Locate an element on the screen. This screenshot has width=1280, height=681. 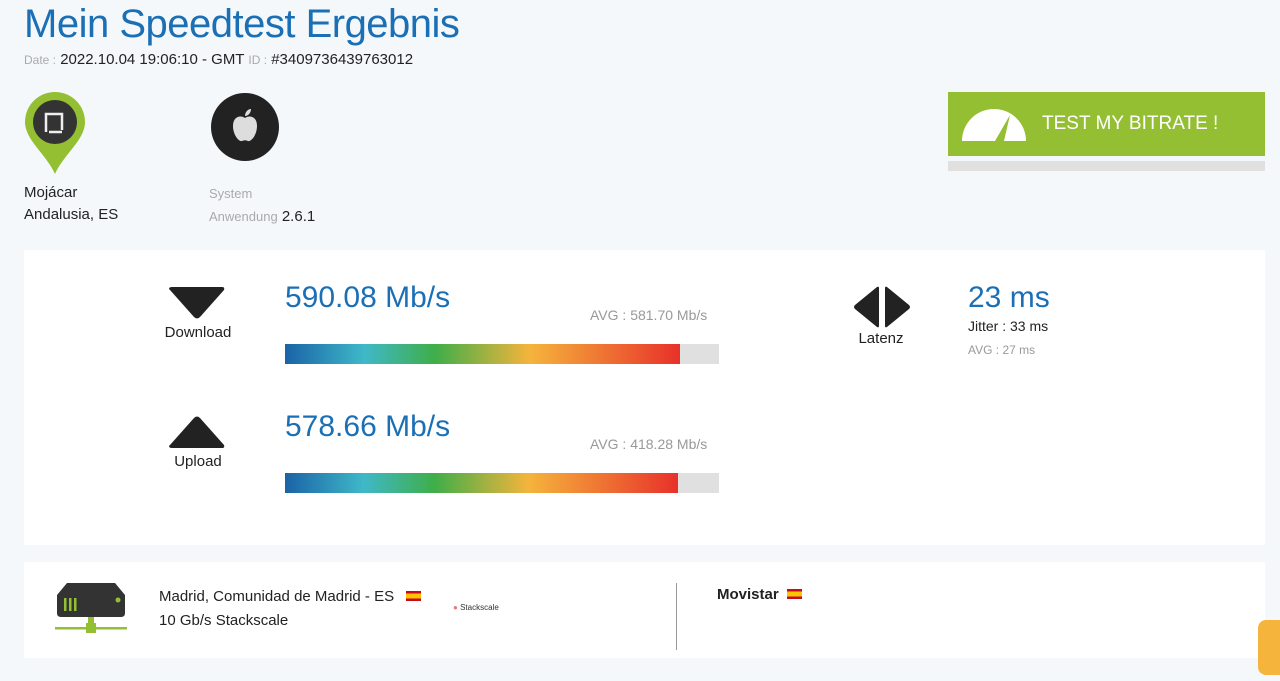
result-id: #3409736439763012 is located at coordinates (342, 59).